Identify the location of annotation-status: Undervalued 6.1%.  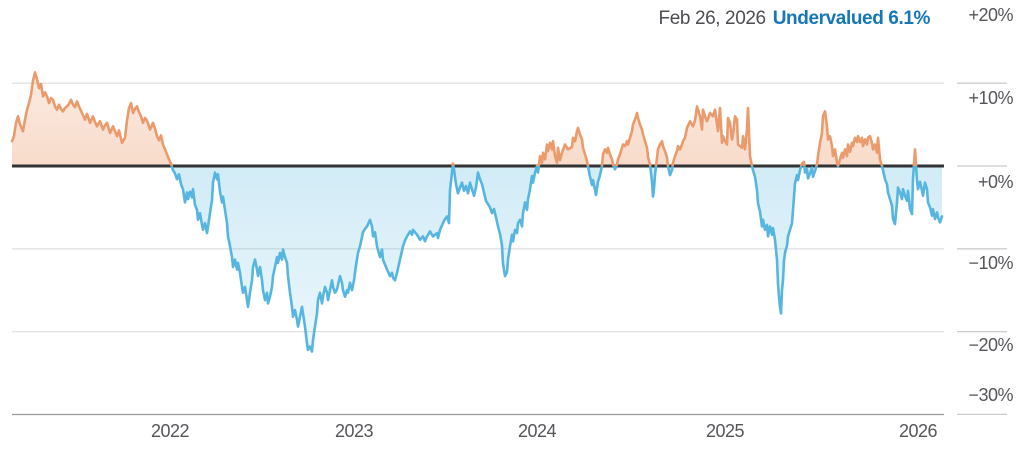
(851, 18).